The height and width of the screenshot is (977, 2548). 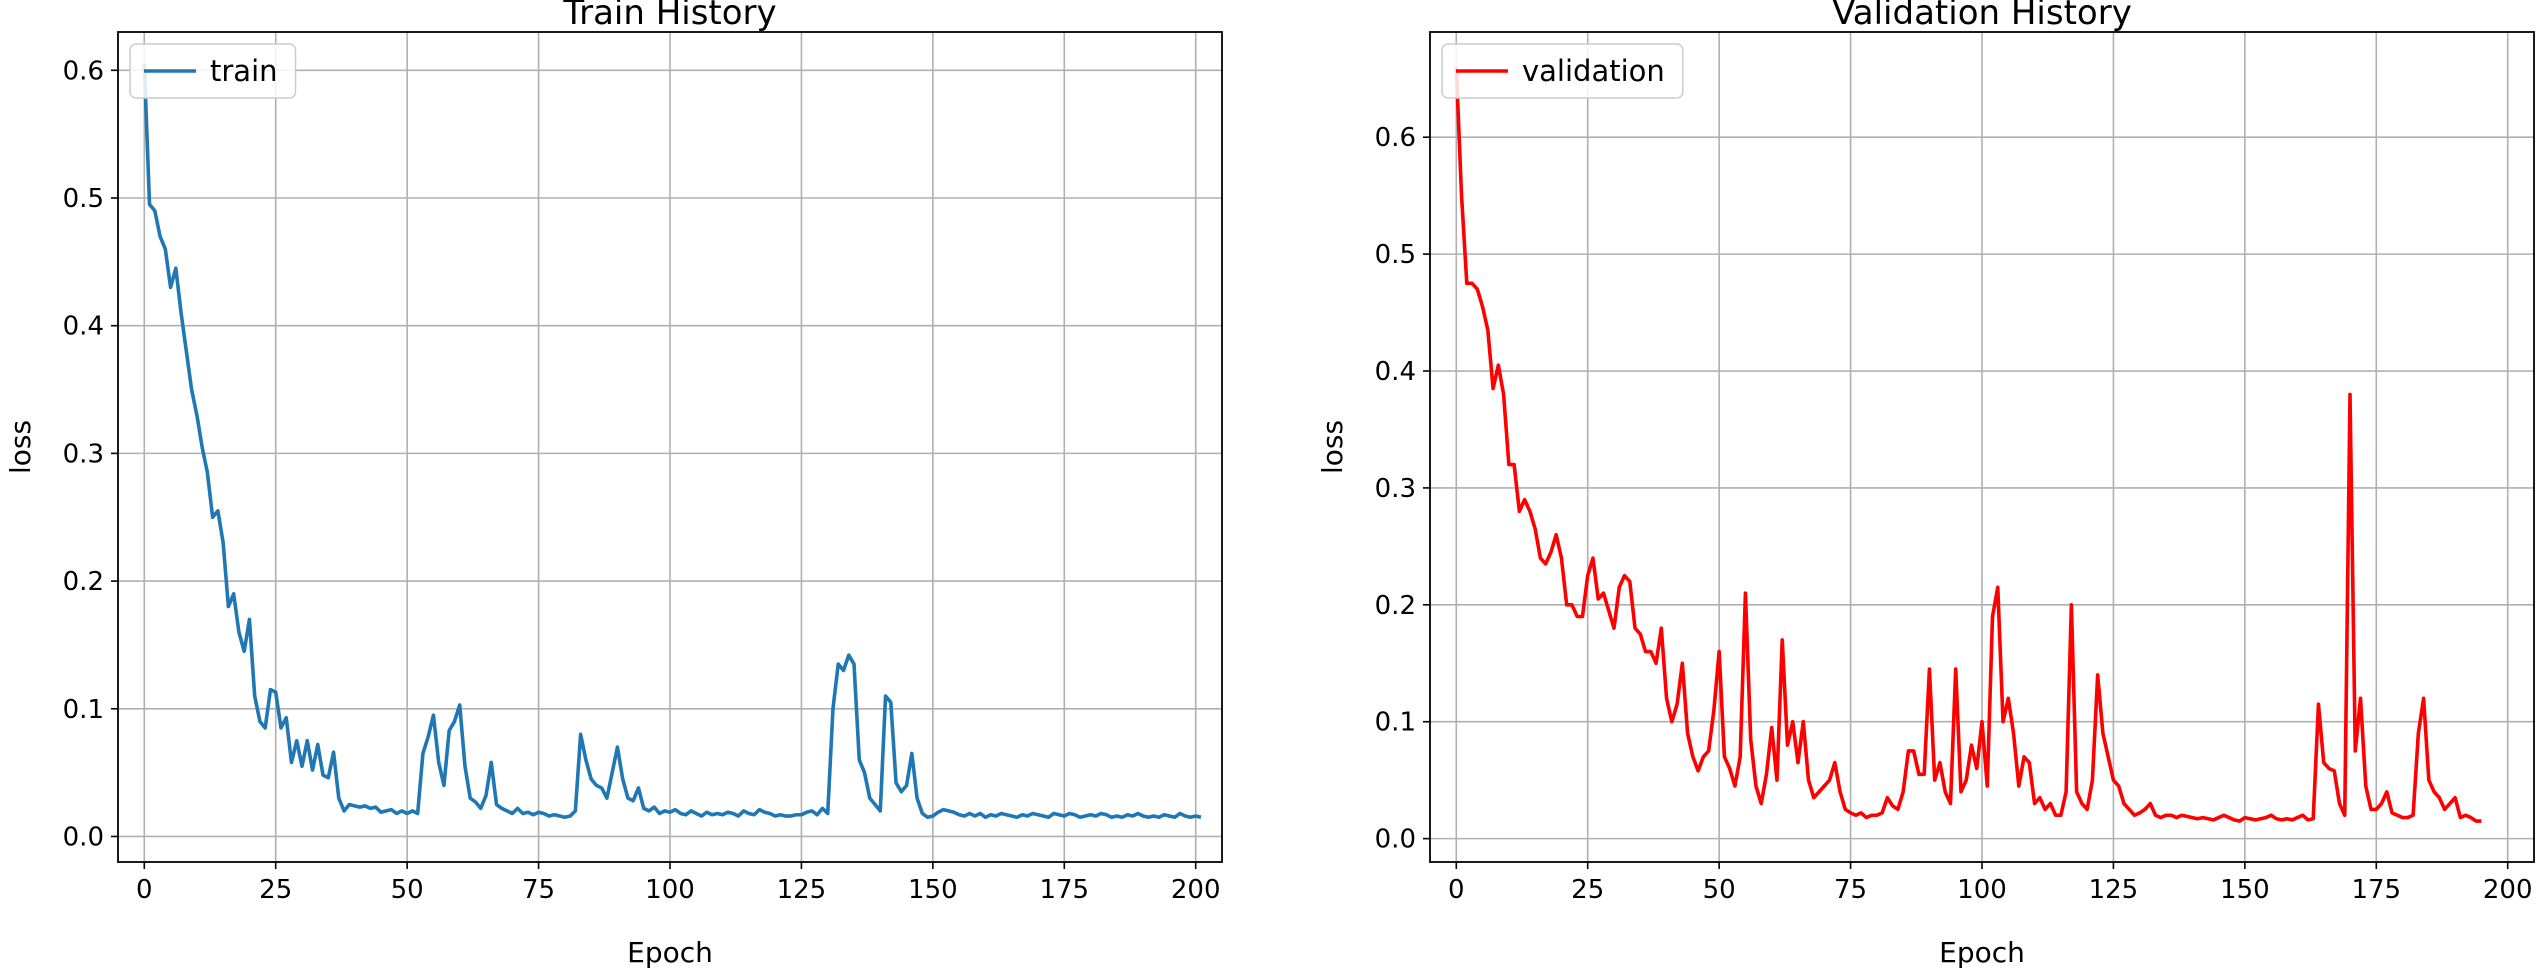 I want to click on legend: train, so click(x=213, y=71).